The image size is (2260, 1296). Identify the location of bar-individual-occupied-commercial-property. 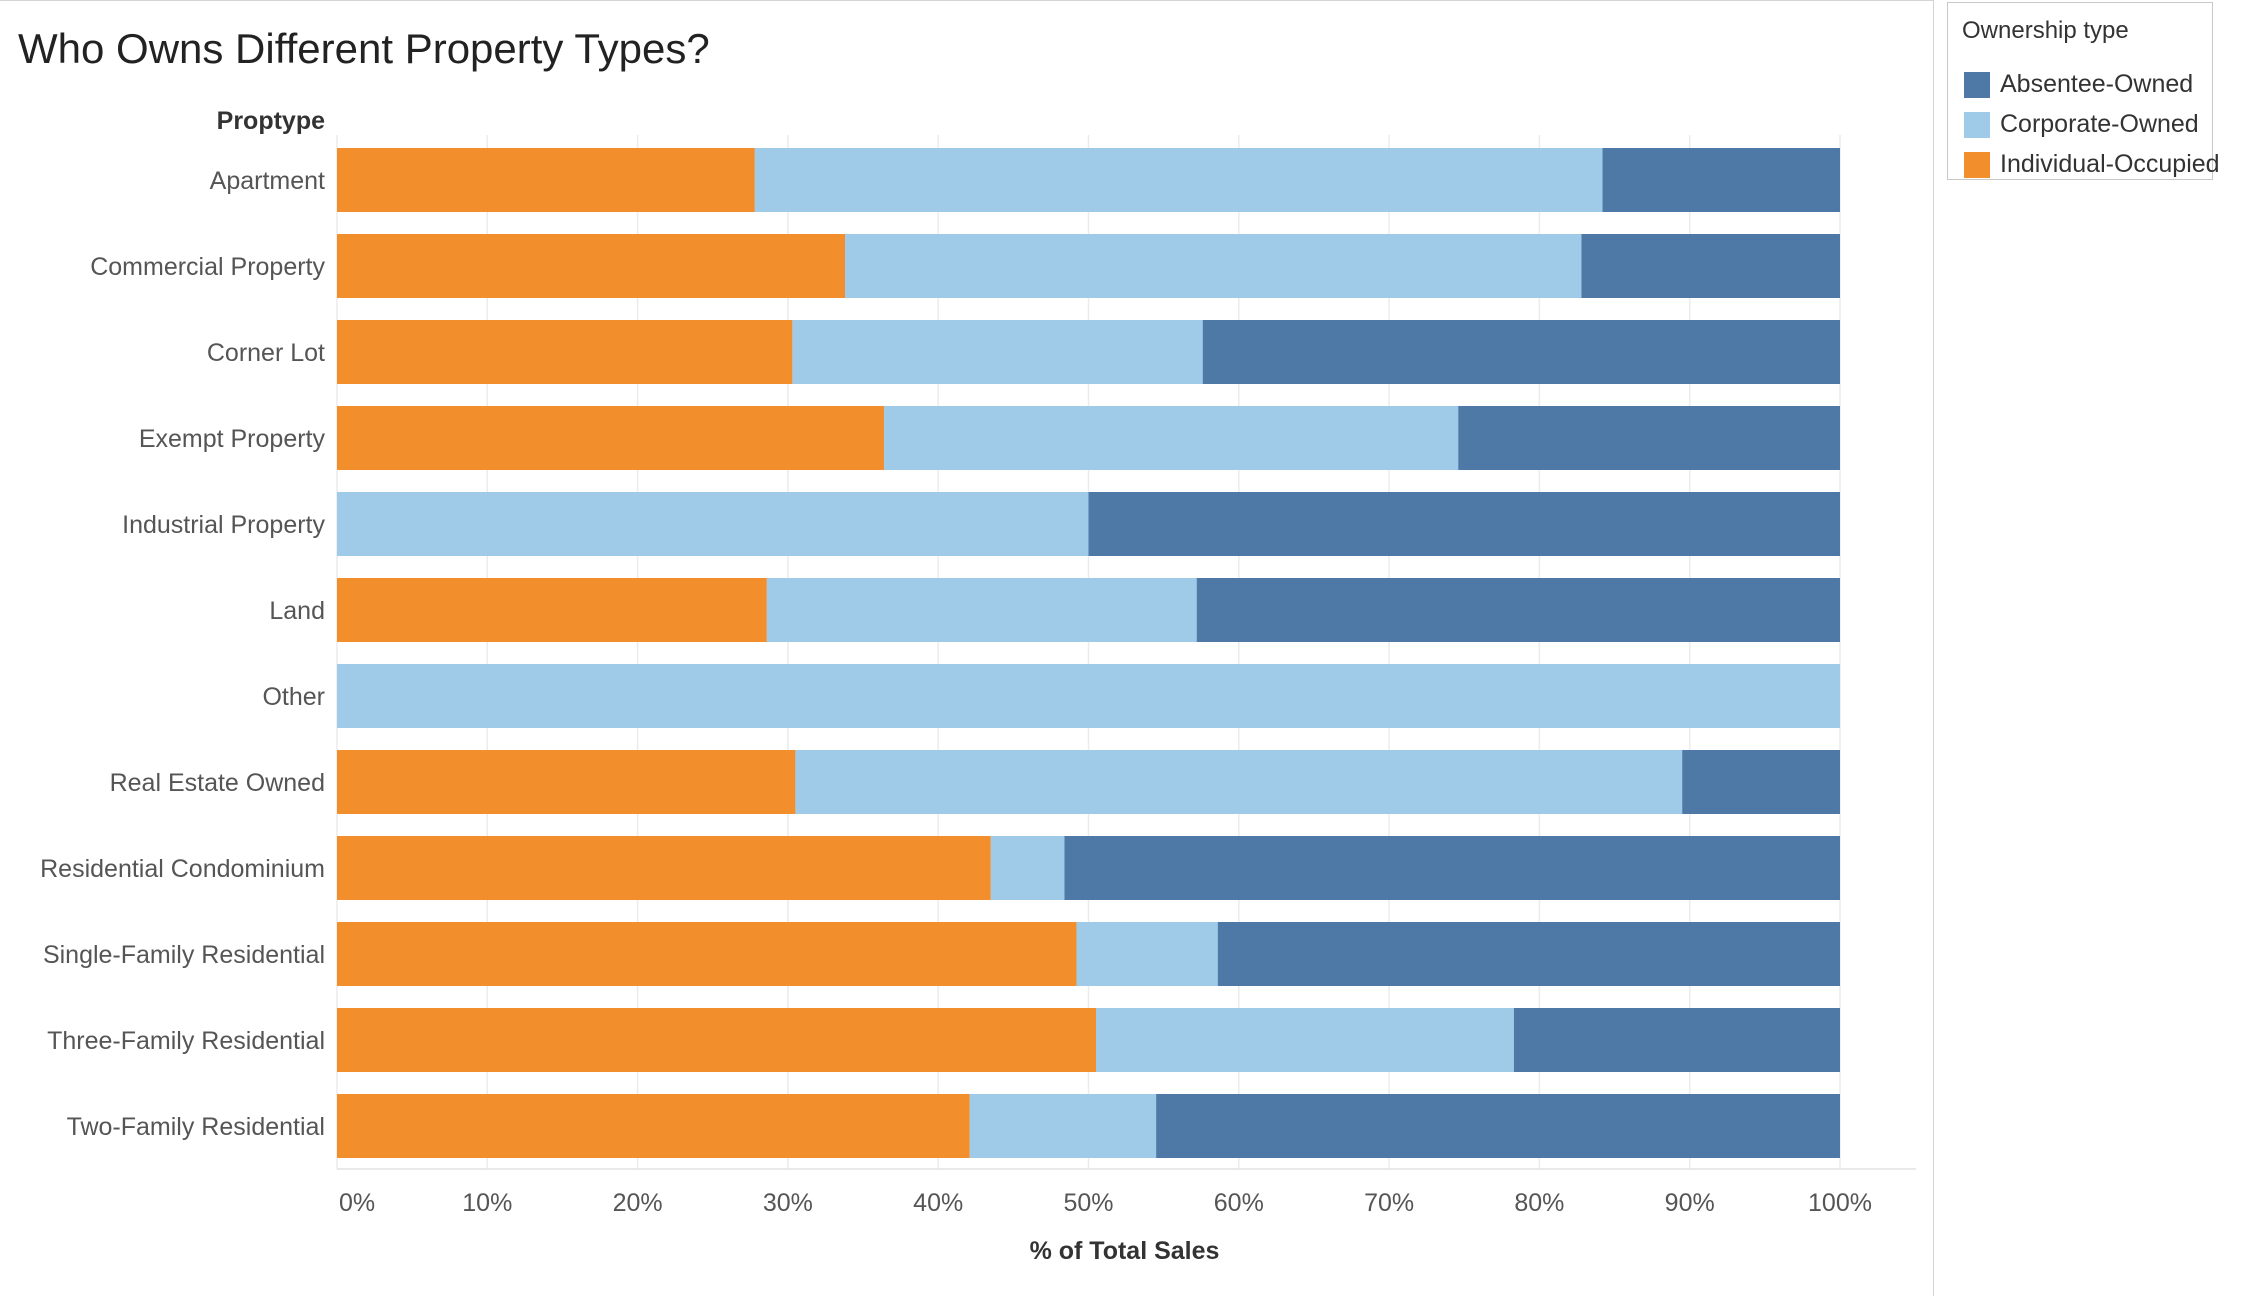
(591, 266).